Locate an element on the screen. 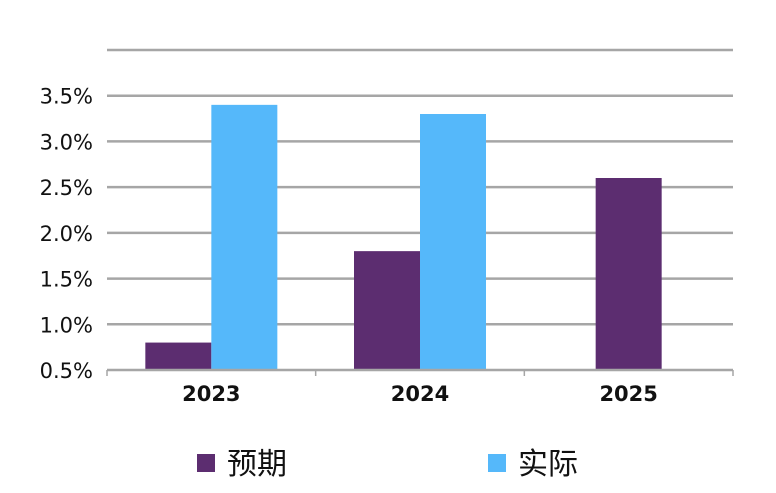 The width and height of the screenshot is (776, 493). y-tick-label: 3.5% is located at coordinates (66, 97).